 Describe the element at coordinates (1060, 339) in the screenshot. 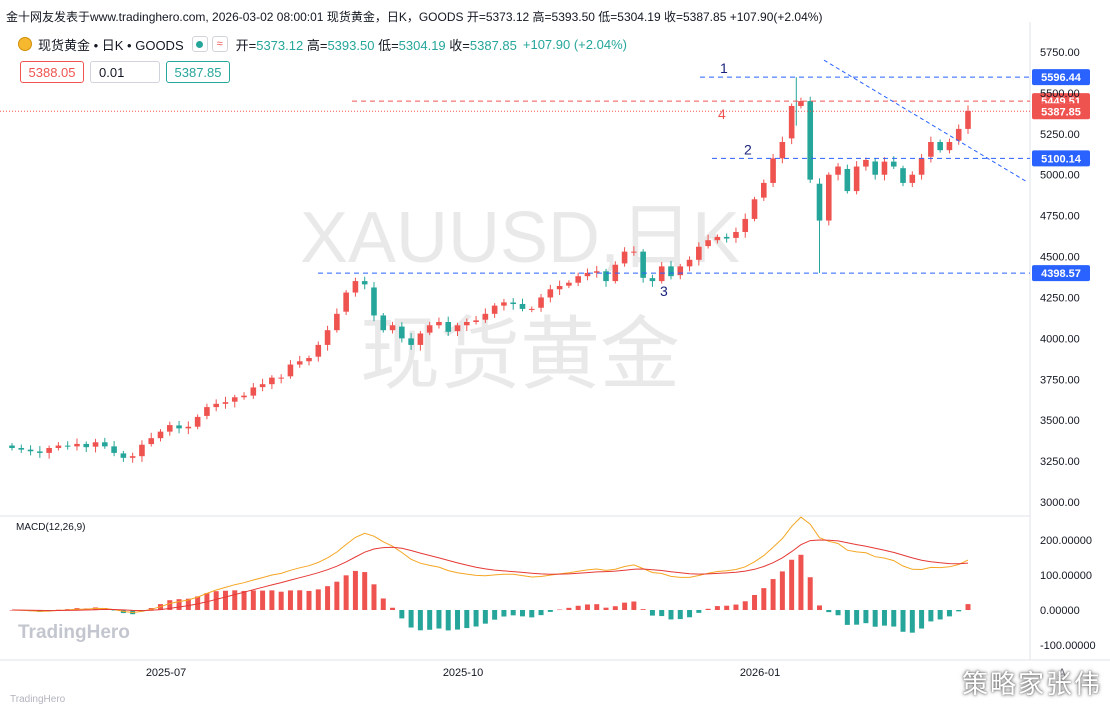

I see `price-tick-label: 4000.00` at that location.